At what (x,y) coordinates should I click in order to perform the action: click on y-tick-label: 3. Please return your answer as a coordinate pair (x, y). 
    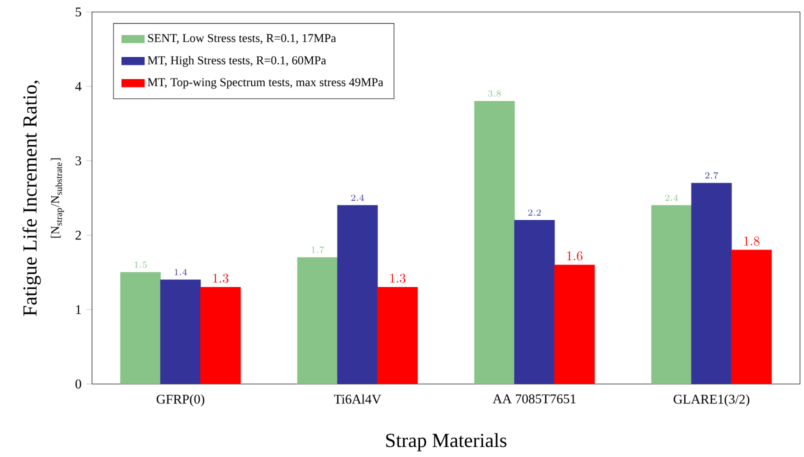
    Looking at the image, I should click on (79, 161).